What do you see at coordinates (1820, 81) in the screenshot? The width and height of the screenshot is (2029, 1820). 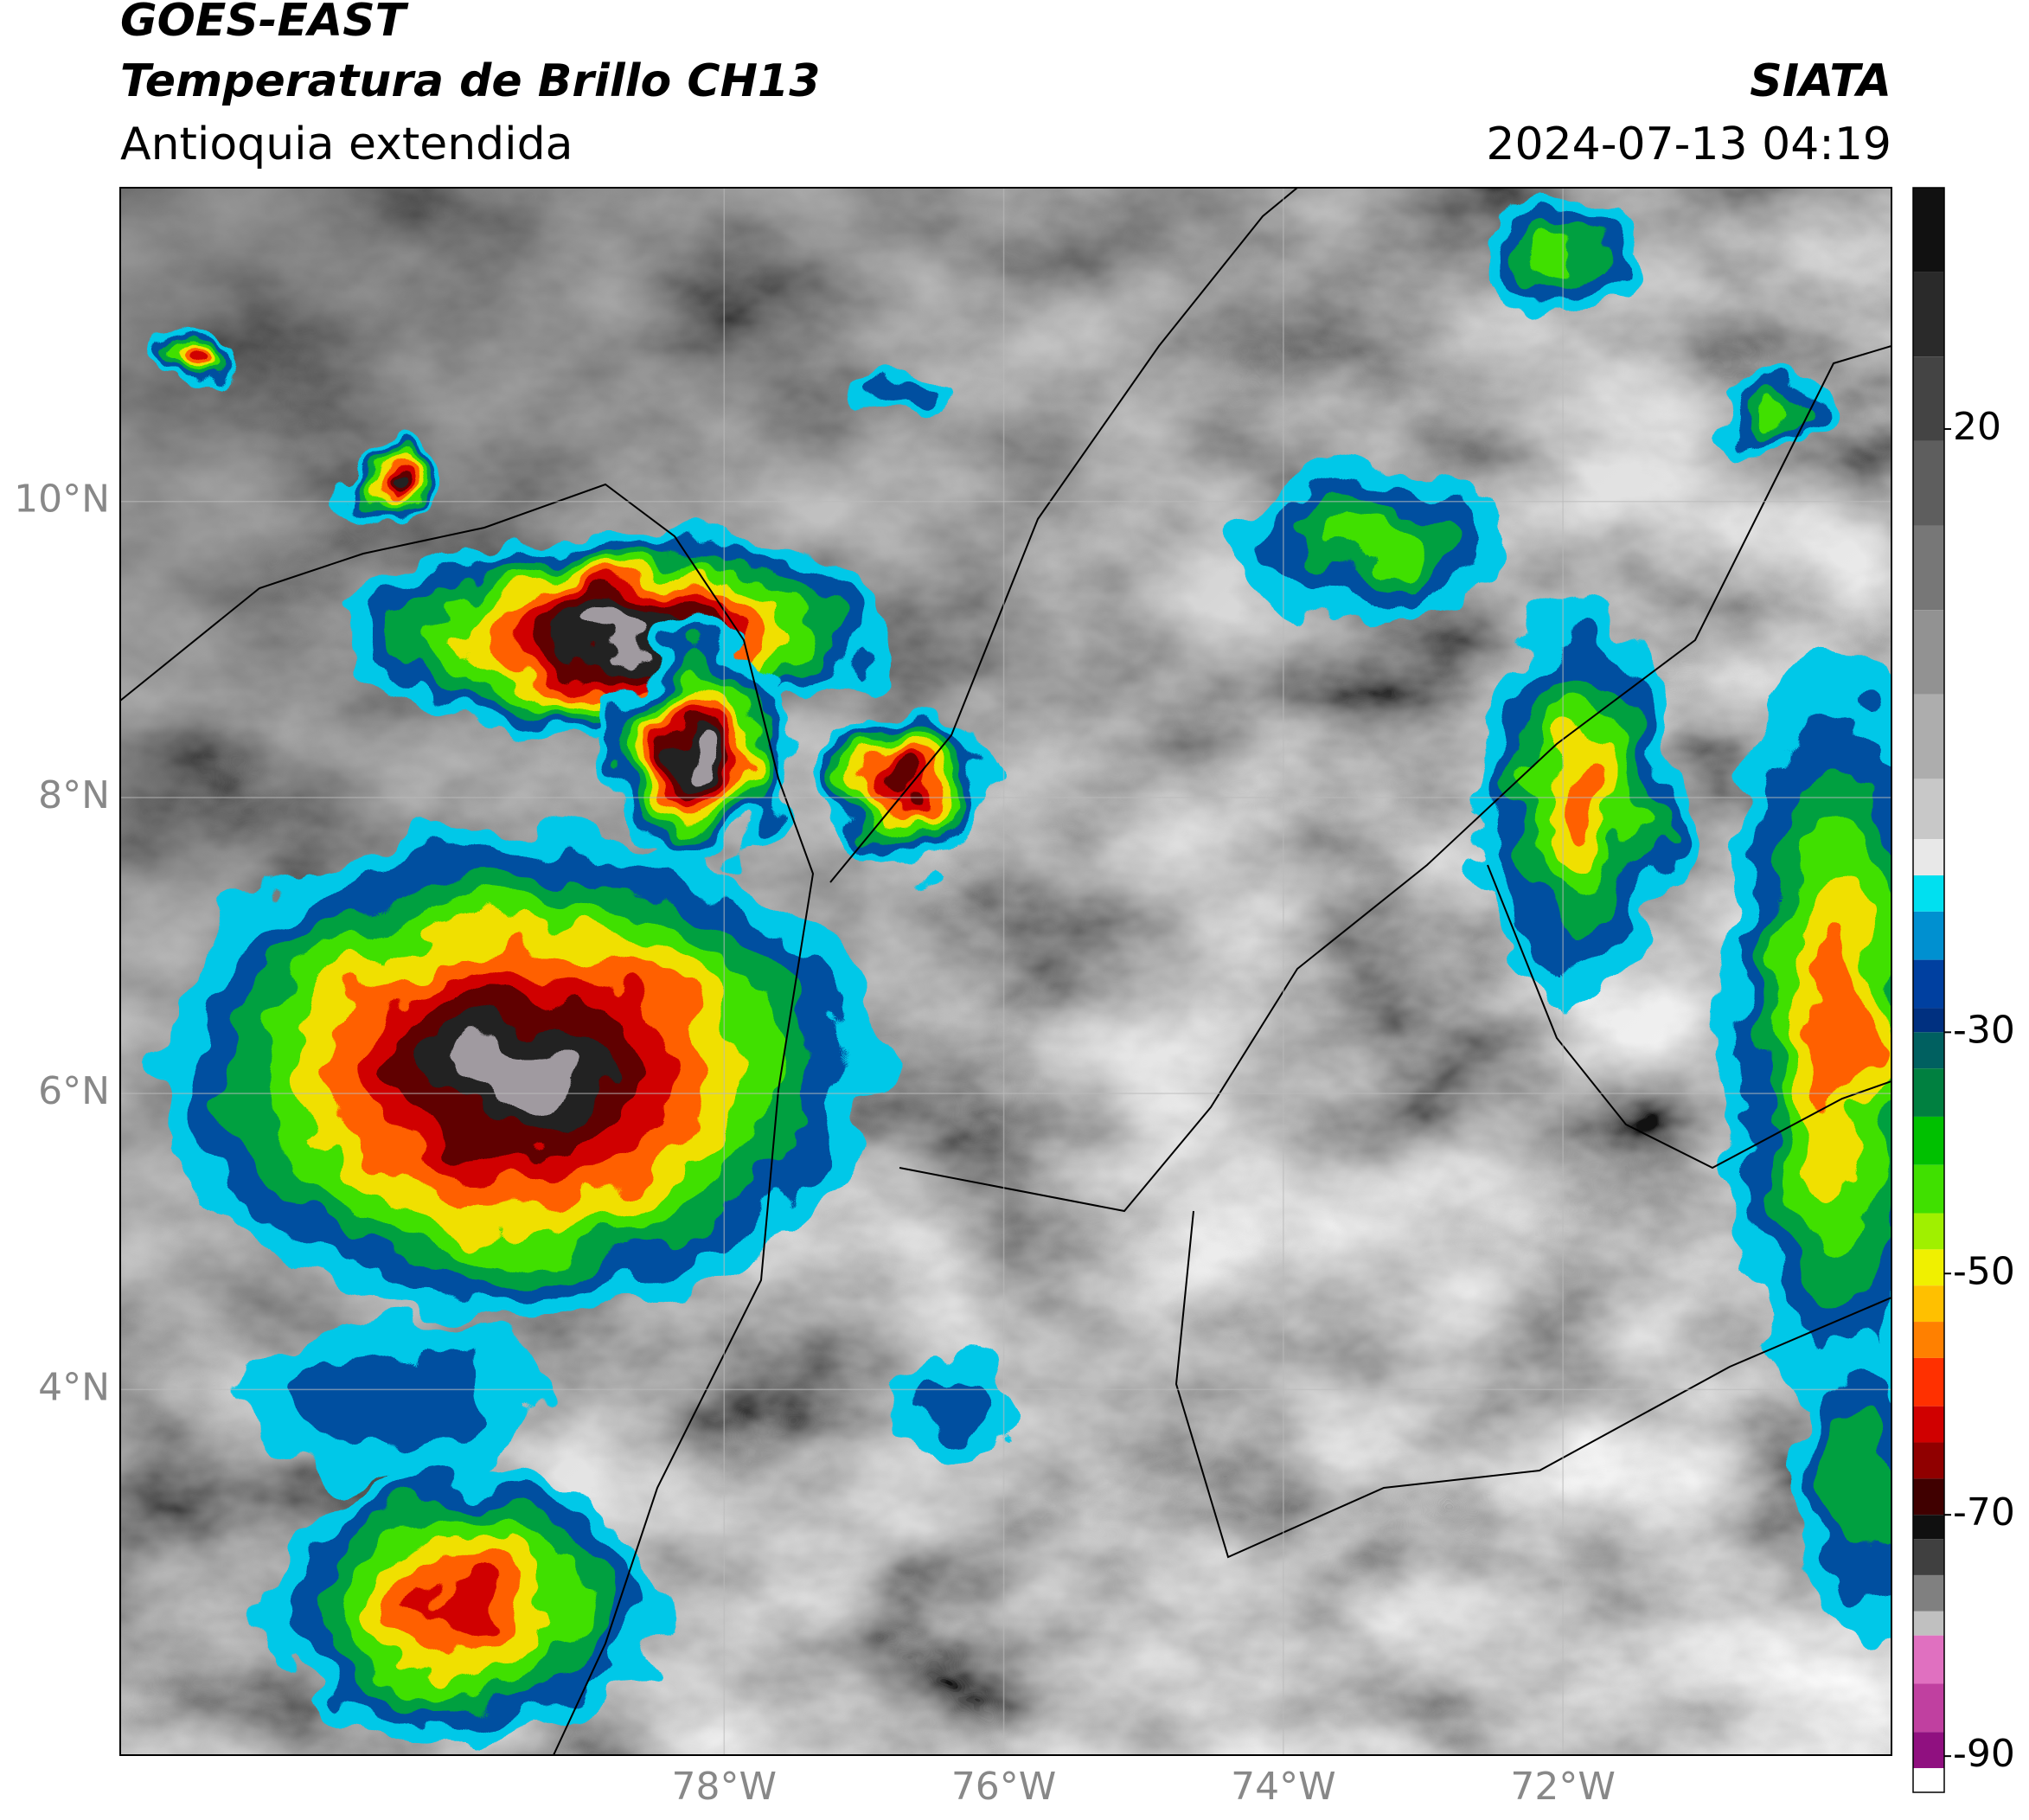 I see `source: SIATA` at bounding box center [1820, 81].